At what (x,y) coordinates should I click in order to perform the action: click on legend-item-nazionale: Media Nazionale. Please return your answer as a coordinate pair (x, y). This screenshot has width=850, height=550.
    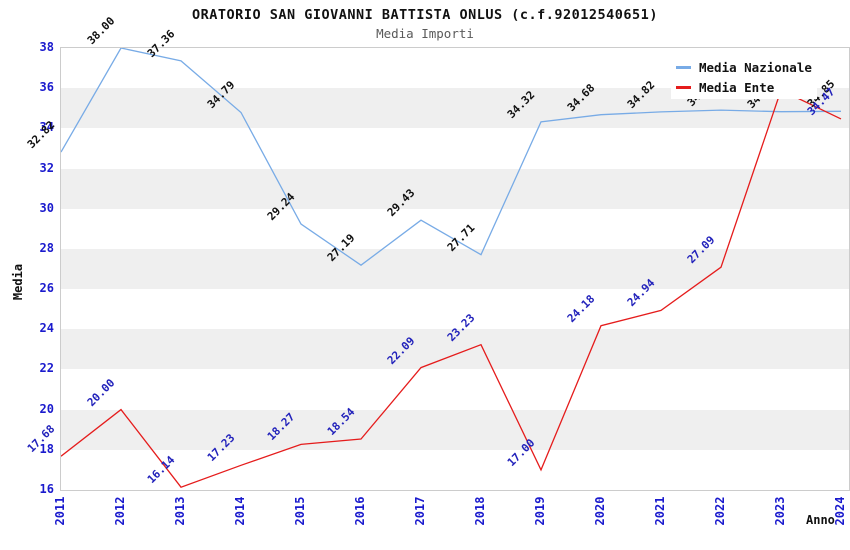
    Looking at the image, I should click on (746, 68).